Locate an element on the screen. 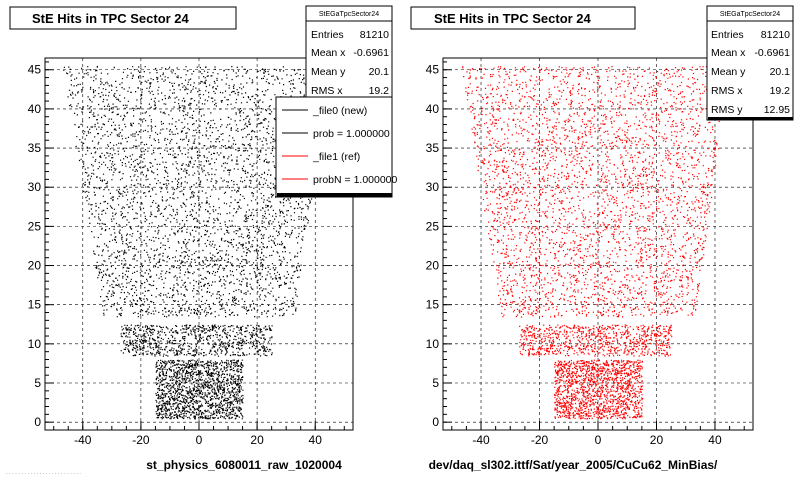 The width and height of the screenshot is (800, 480). right-stat-label: RMS y is located at coordinates (727, 110).